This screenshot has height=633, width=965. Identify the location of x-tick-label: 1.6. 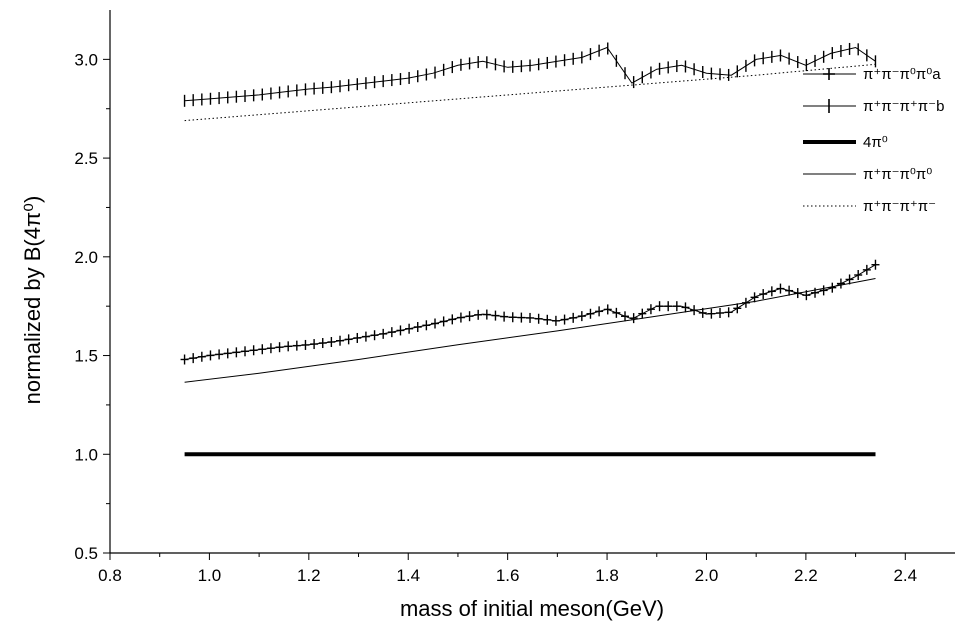
(508, 575).